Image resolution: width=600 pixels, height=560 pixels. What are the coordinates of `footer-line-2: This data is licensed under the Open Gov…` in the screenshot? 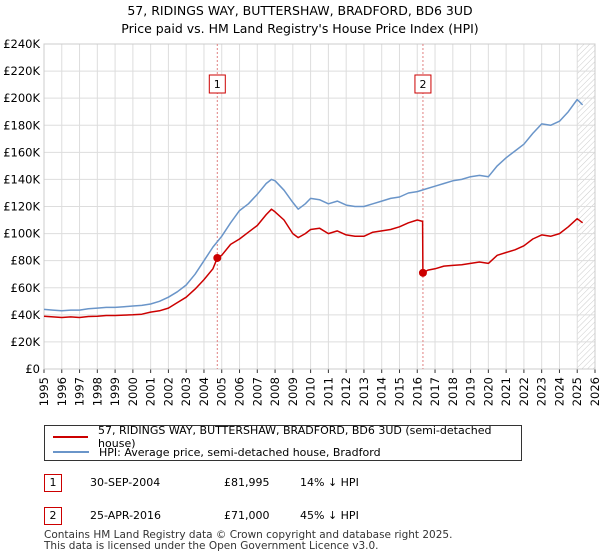 It's located at (211, 546).